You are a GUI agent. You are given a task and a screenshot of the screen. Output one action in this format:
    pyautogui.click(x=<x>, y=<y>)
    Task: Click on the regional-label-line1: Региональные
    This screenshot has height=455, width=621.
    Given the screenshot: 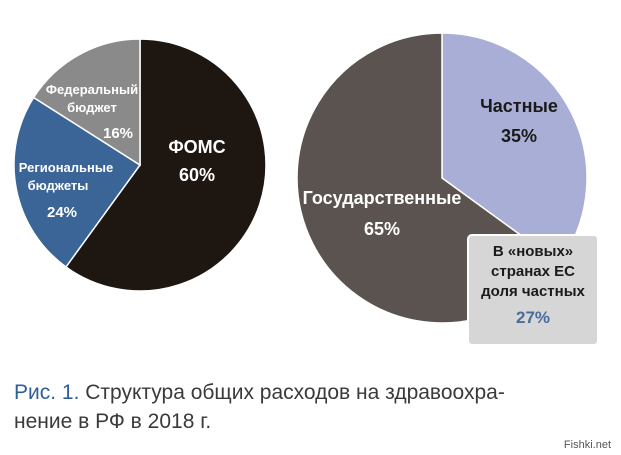 What is the action you would take?
    pyautogui.click(x=66, y=167)
    